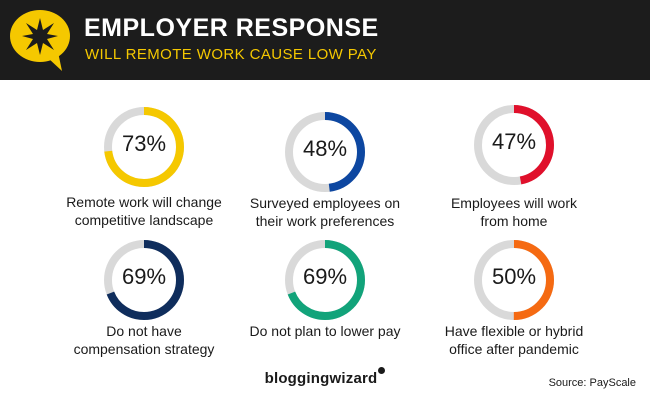 The height and width of the screenshot is (400, 650). I want to click on page-subtitle: WILL REMOTE WORK CAUSE LOW PAY, so click(231, 54).